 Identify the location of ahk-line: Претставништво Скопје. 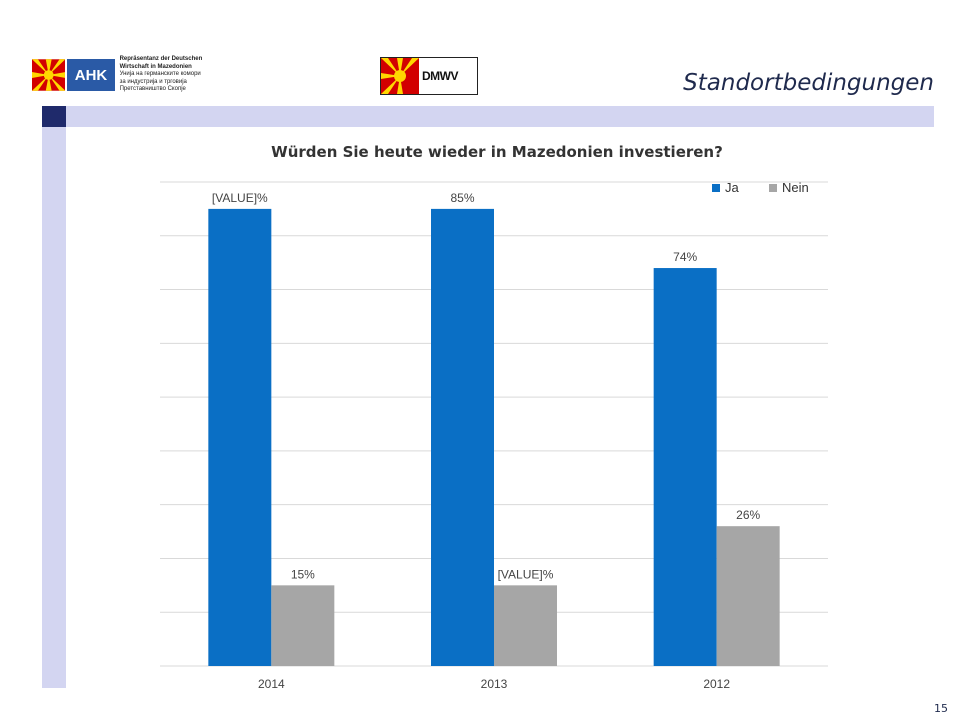
(152, 89).